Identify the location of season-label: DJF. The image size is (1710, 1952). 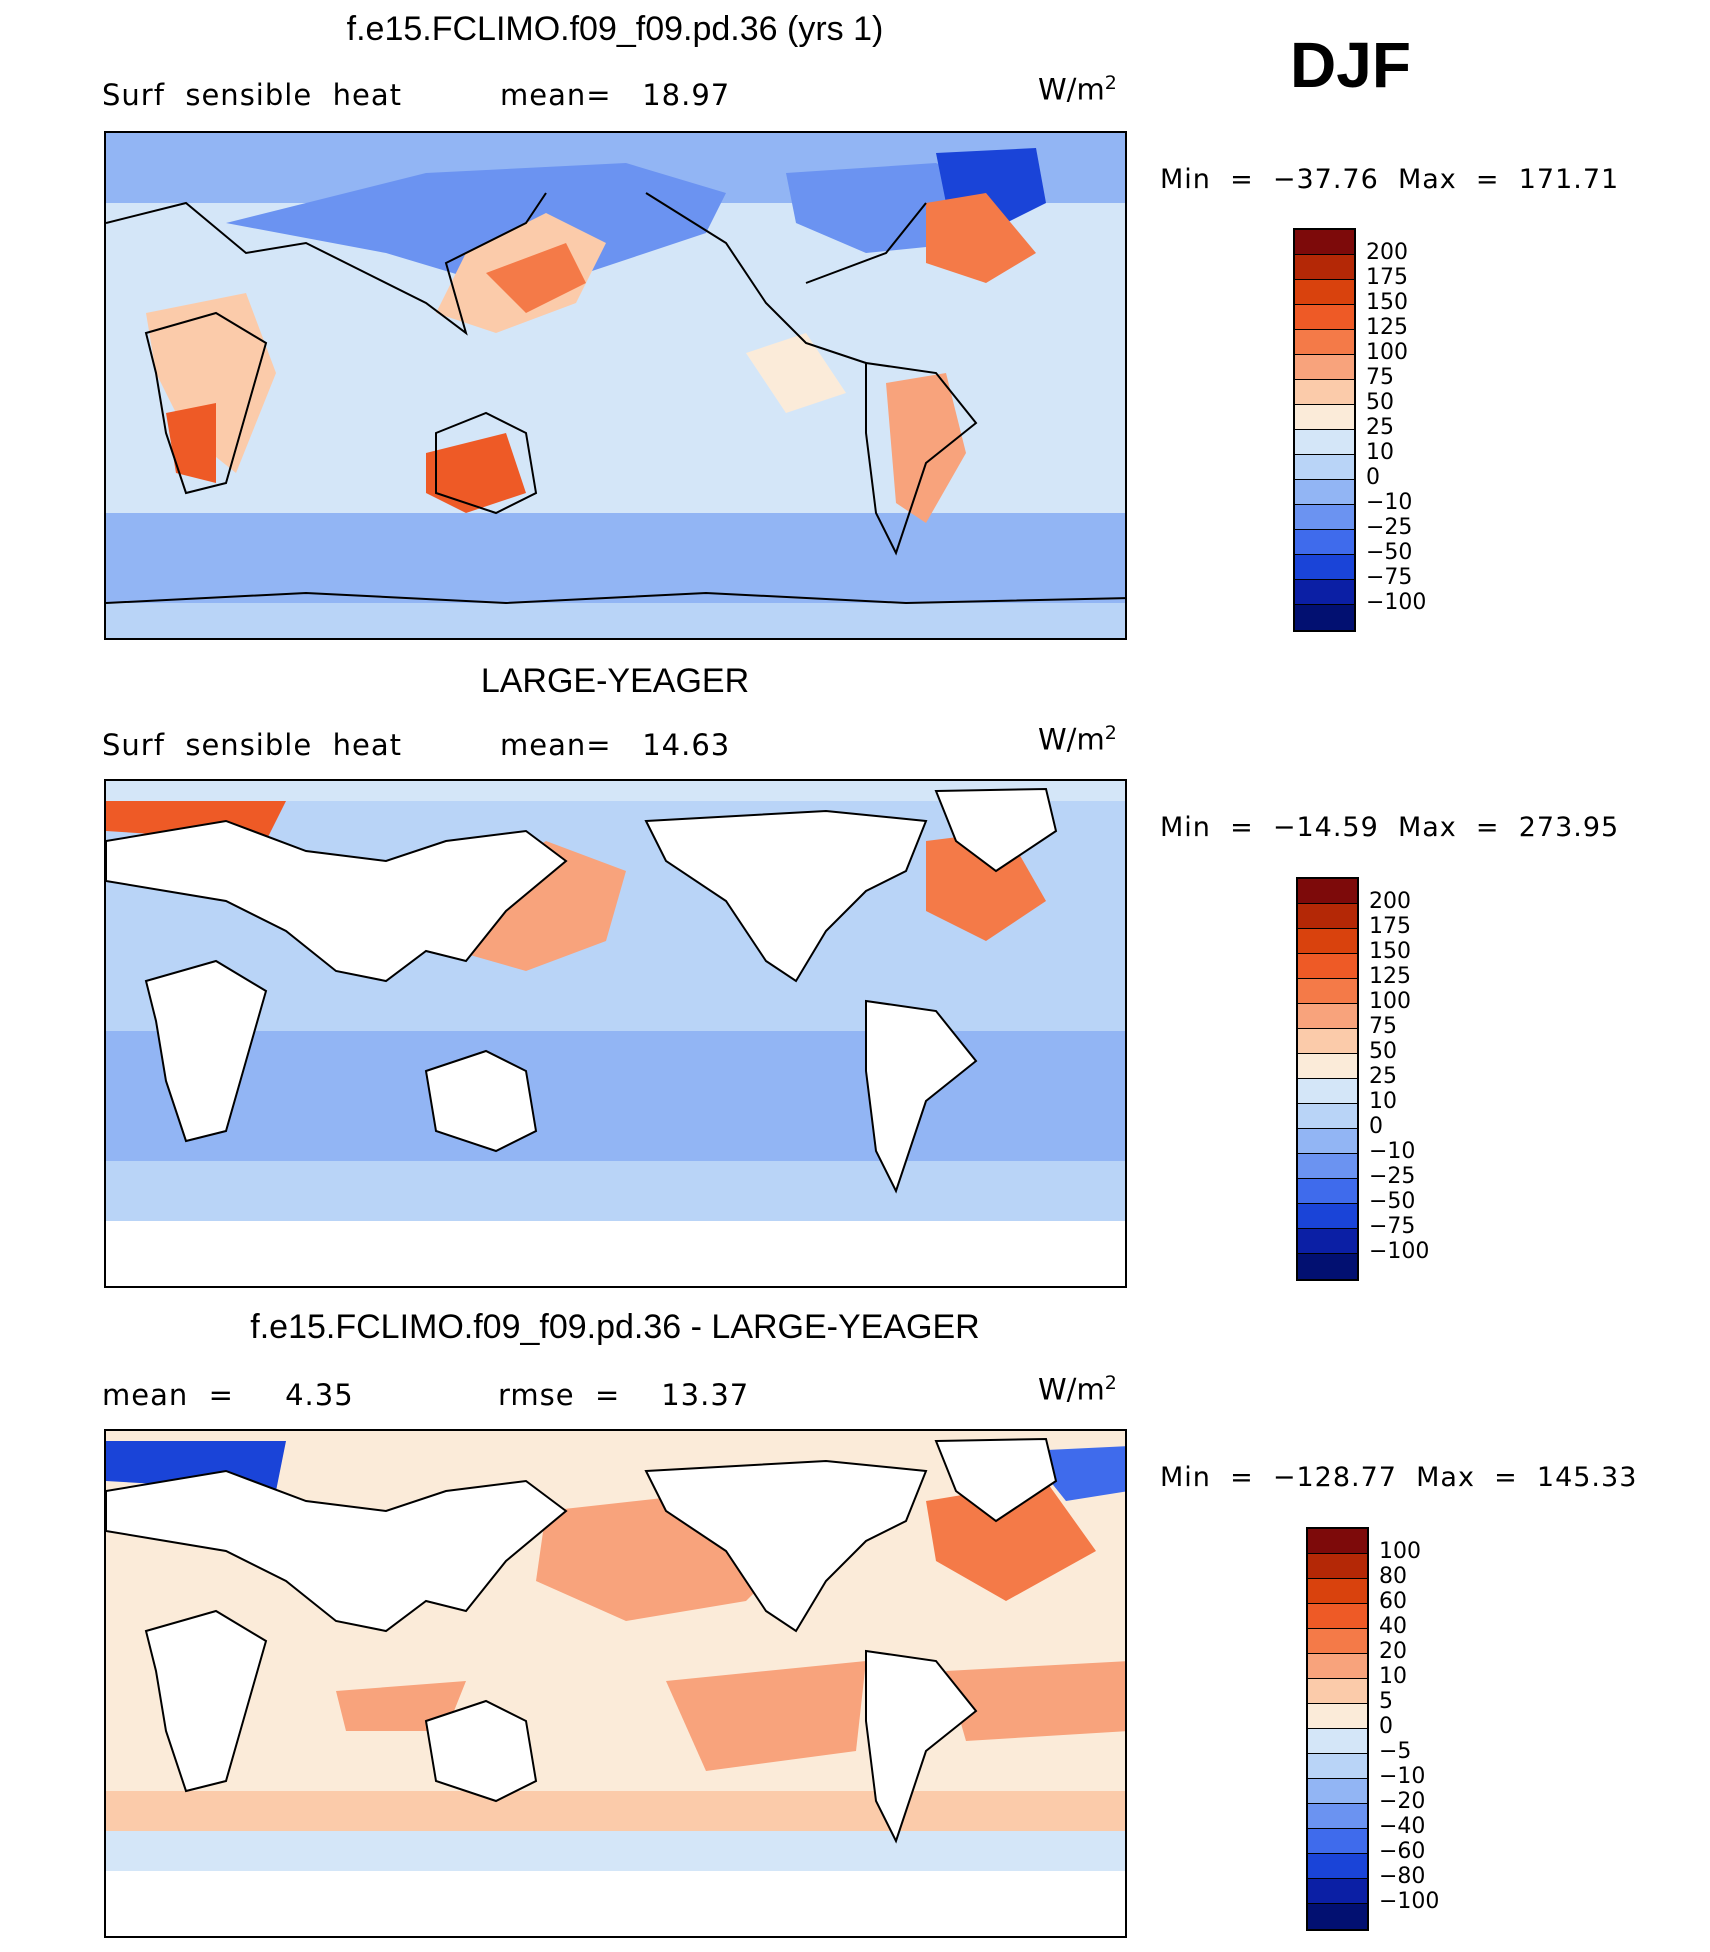
(1350, 65).